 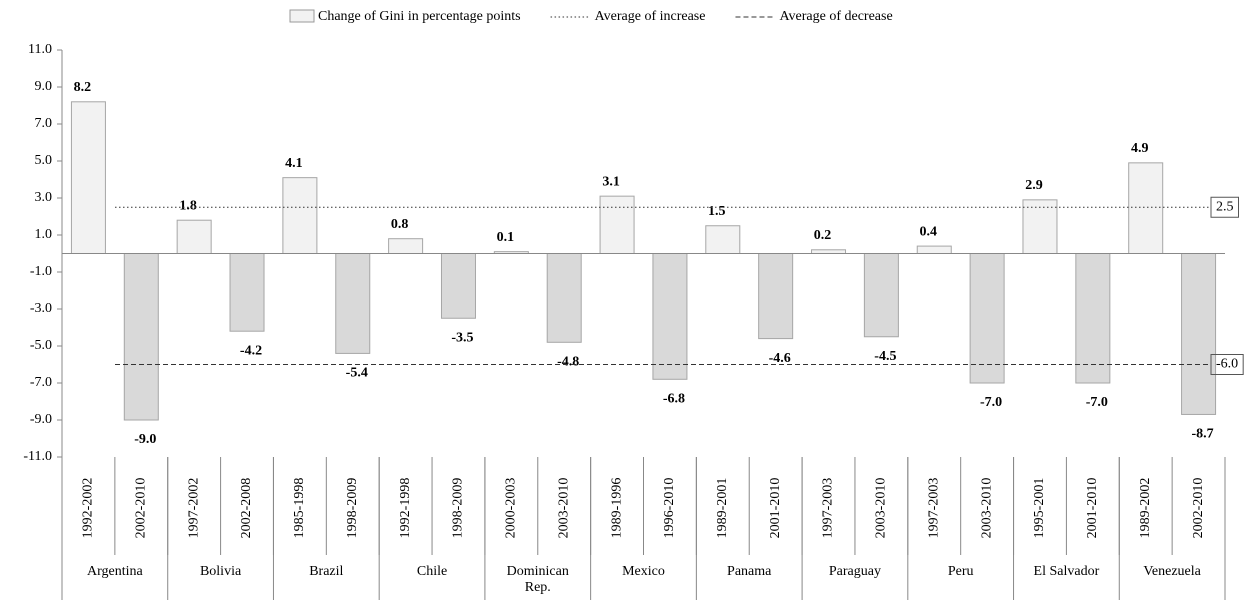 What do you see at coordinates (294, 163) in the screenshot?
I see `value-label: 4.1` at bounding box center [294, 163].